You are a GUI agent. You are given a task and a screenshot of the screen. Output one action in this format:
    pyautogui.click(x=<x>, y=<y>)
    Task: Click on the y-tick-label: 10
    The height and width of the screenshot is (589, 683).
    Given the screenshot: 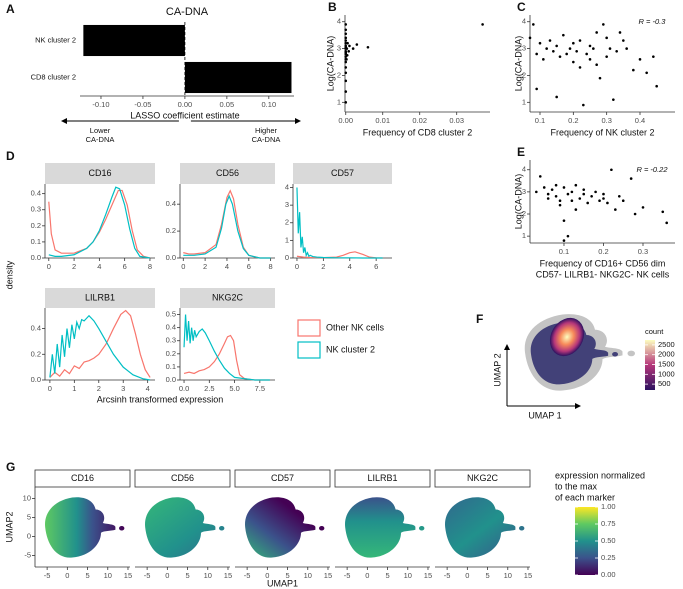 What is the action you would take?
    pyautogui.click(x=27, y=497)
    